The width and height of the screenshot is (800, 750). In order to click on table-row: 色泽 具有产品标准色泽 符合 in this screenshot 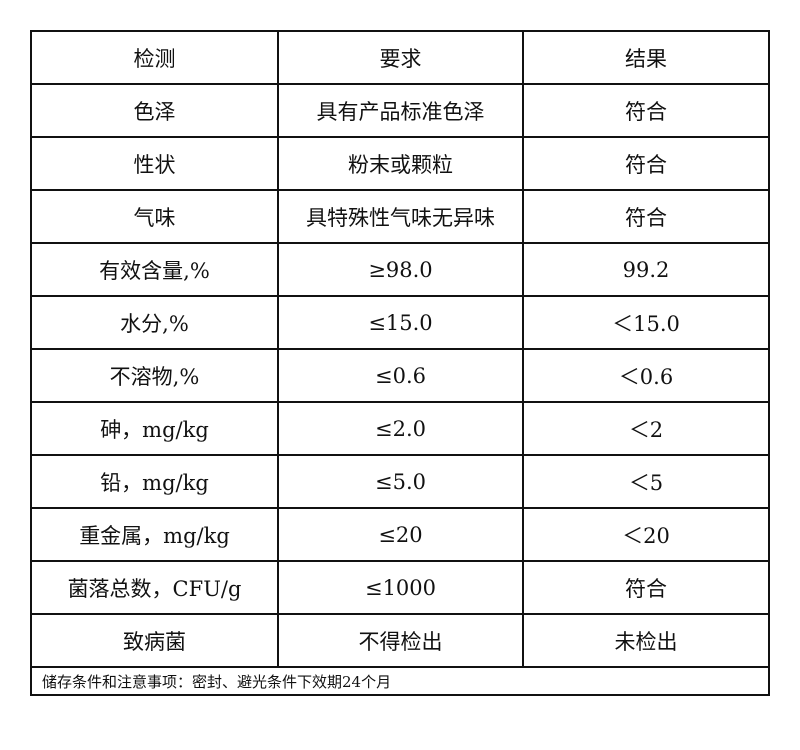, I will do `click(400, 110)`.